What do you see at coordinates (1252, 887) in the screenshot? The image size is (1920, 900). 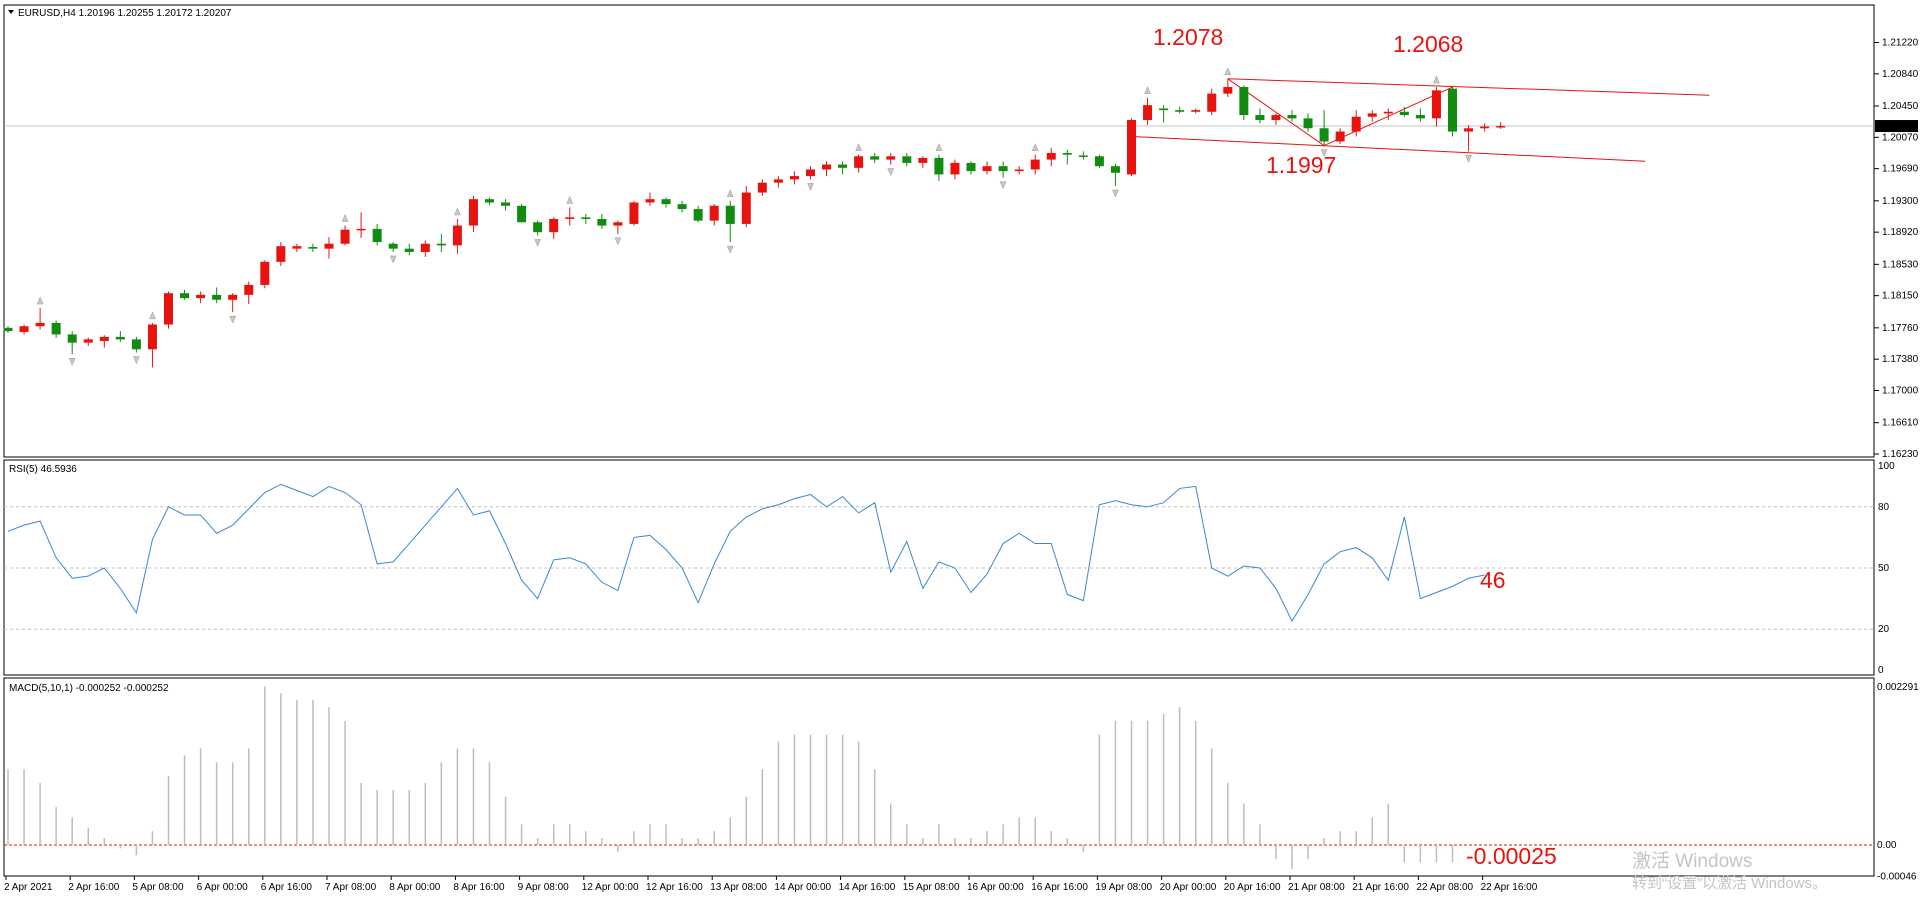 I see `x-tick-label: 20 Apr 16:00` at bounding box center [1252, 887].